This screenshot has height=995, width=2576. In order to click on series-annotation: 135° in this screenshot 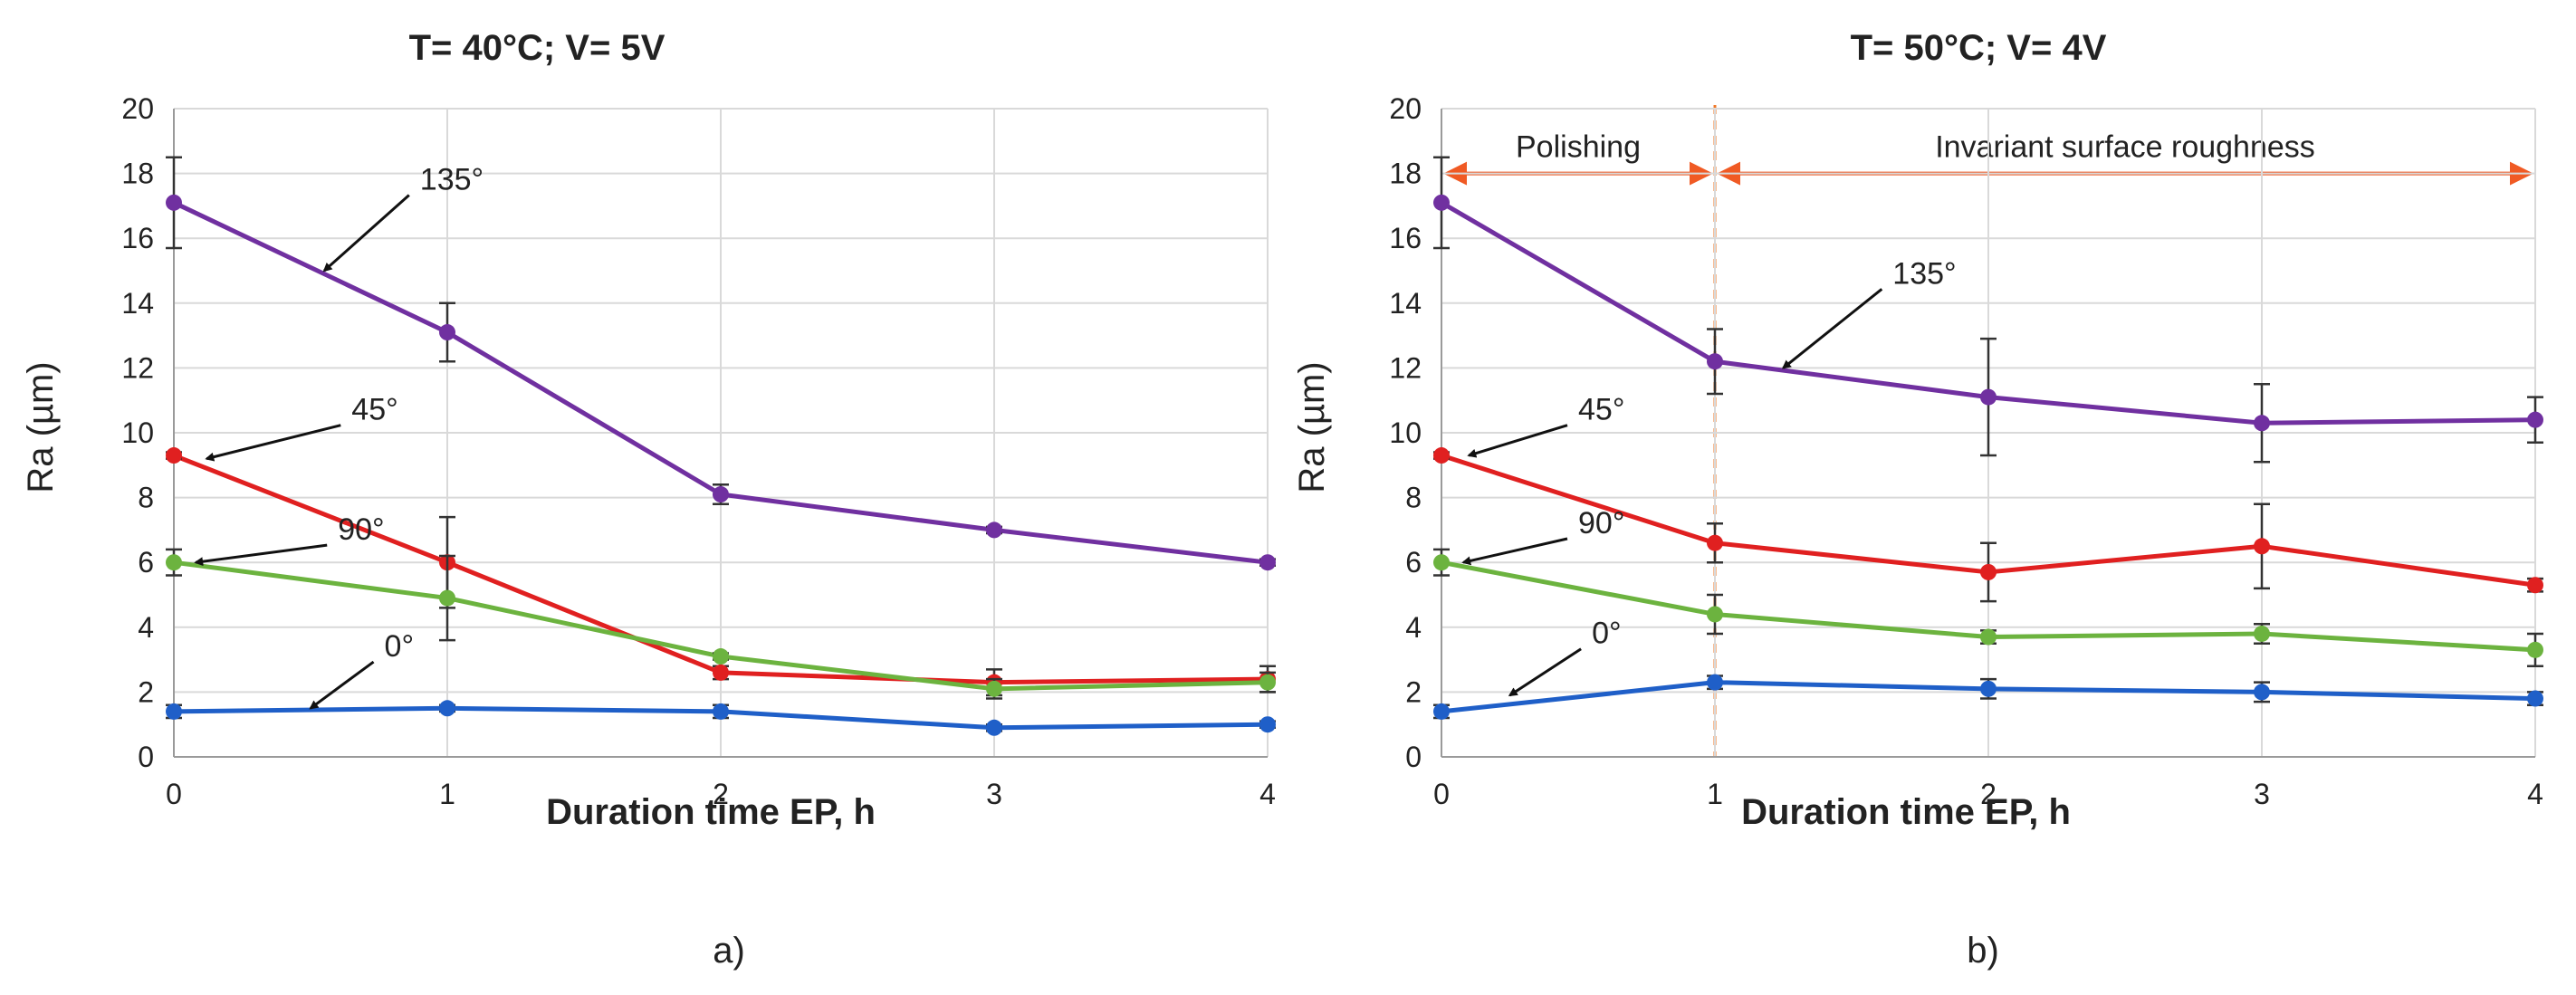, I will do `click(1869, 312)`.